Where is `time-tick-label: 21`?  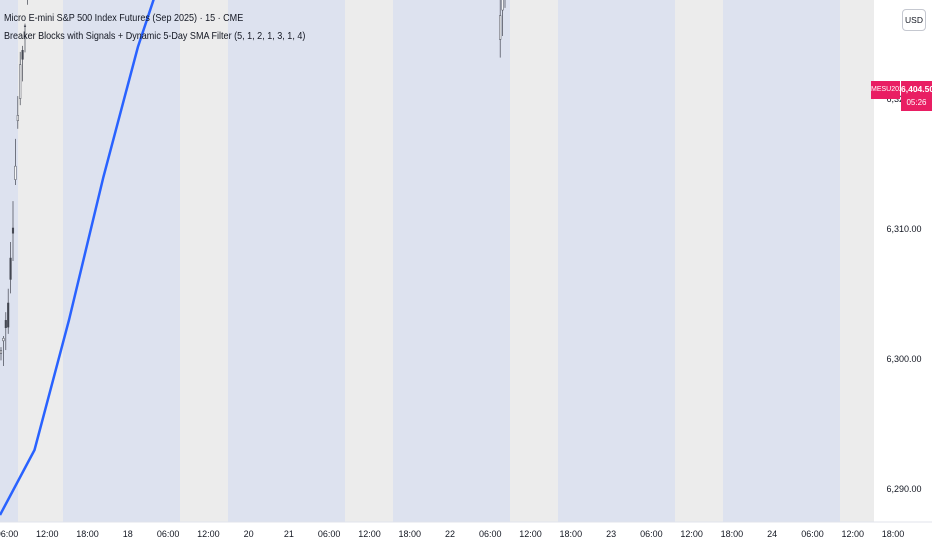 time-tick-label: 21 is located at coordinates (289, 534).